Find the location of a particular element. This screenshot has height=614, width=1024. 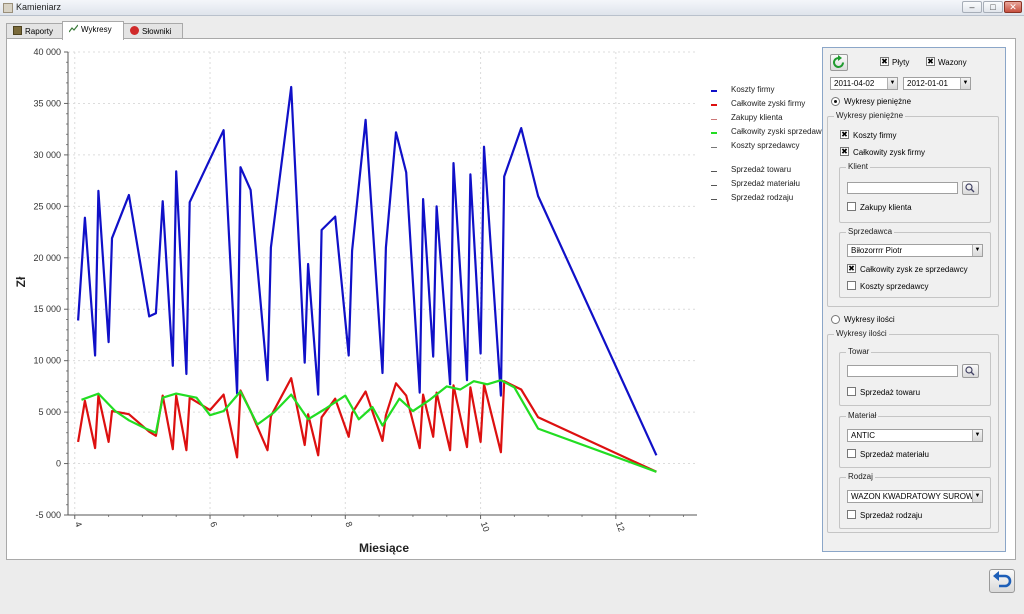

wazony-label: Wazony is located at coordinates (952, 62).